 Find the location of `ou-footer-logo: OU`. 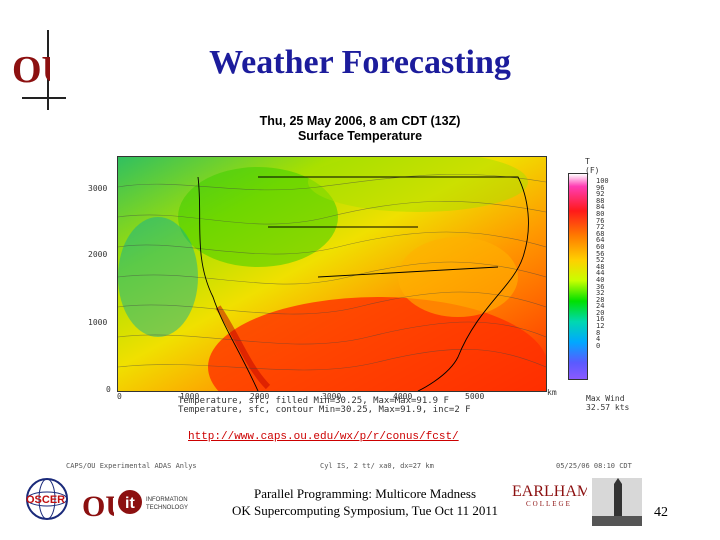

ou-footer-logo: OU is located at coordinates (98, 506).